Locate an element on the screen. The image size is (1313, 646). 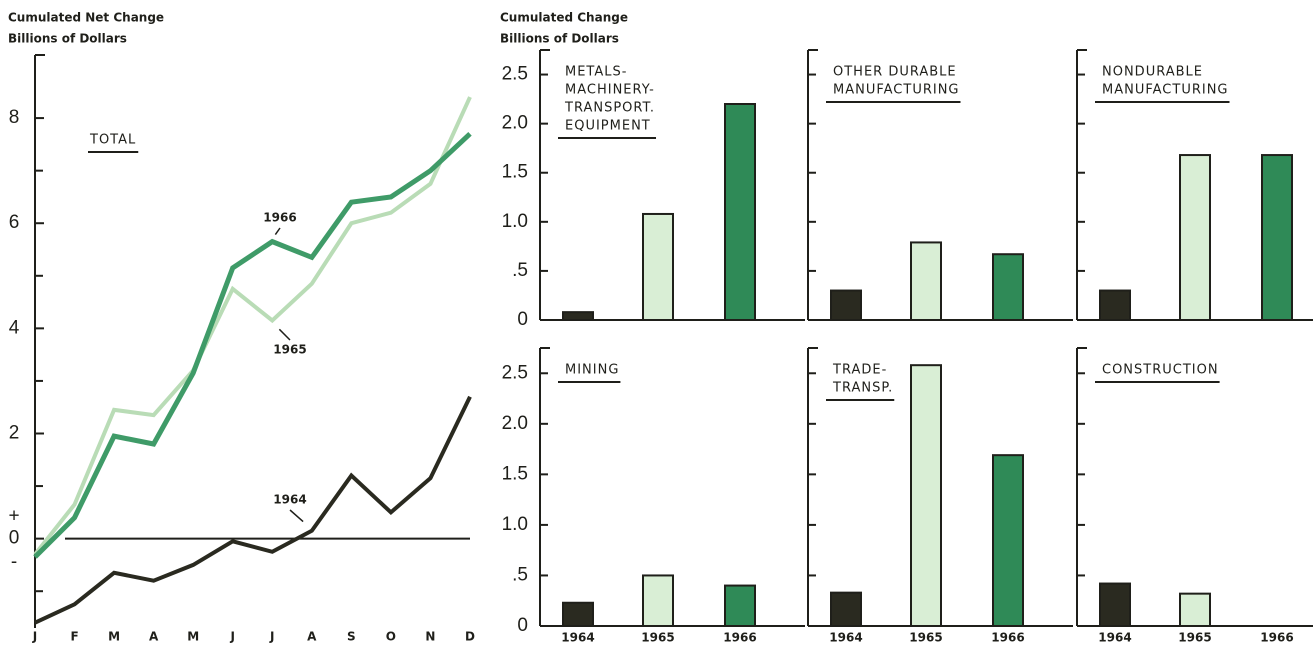
x-tick-label: N is located at coordinates (430, 637).